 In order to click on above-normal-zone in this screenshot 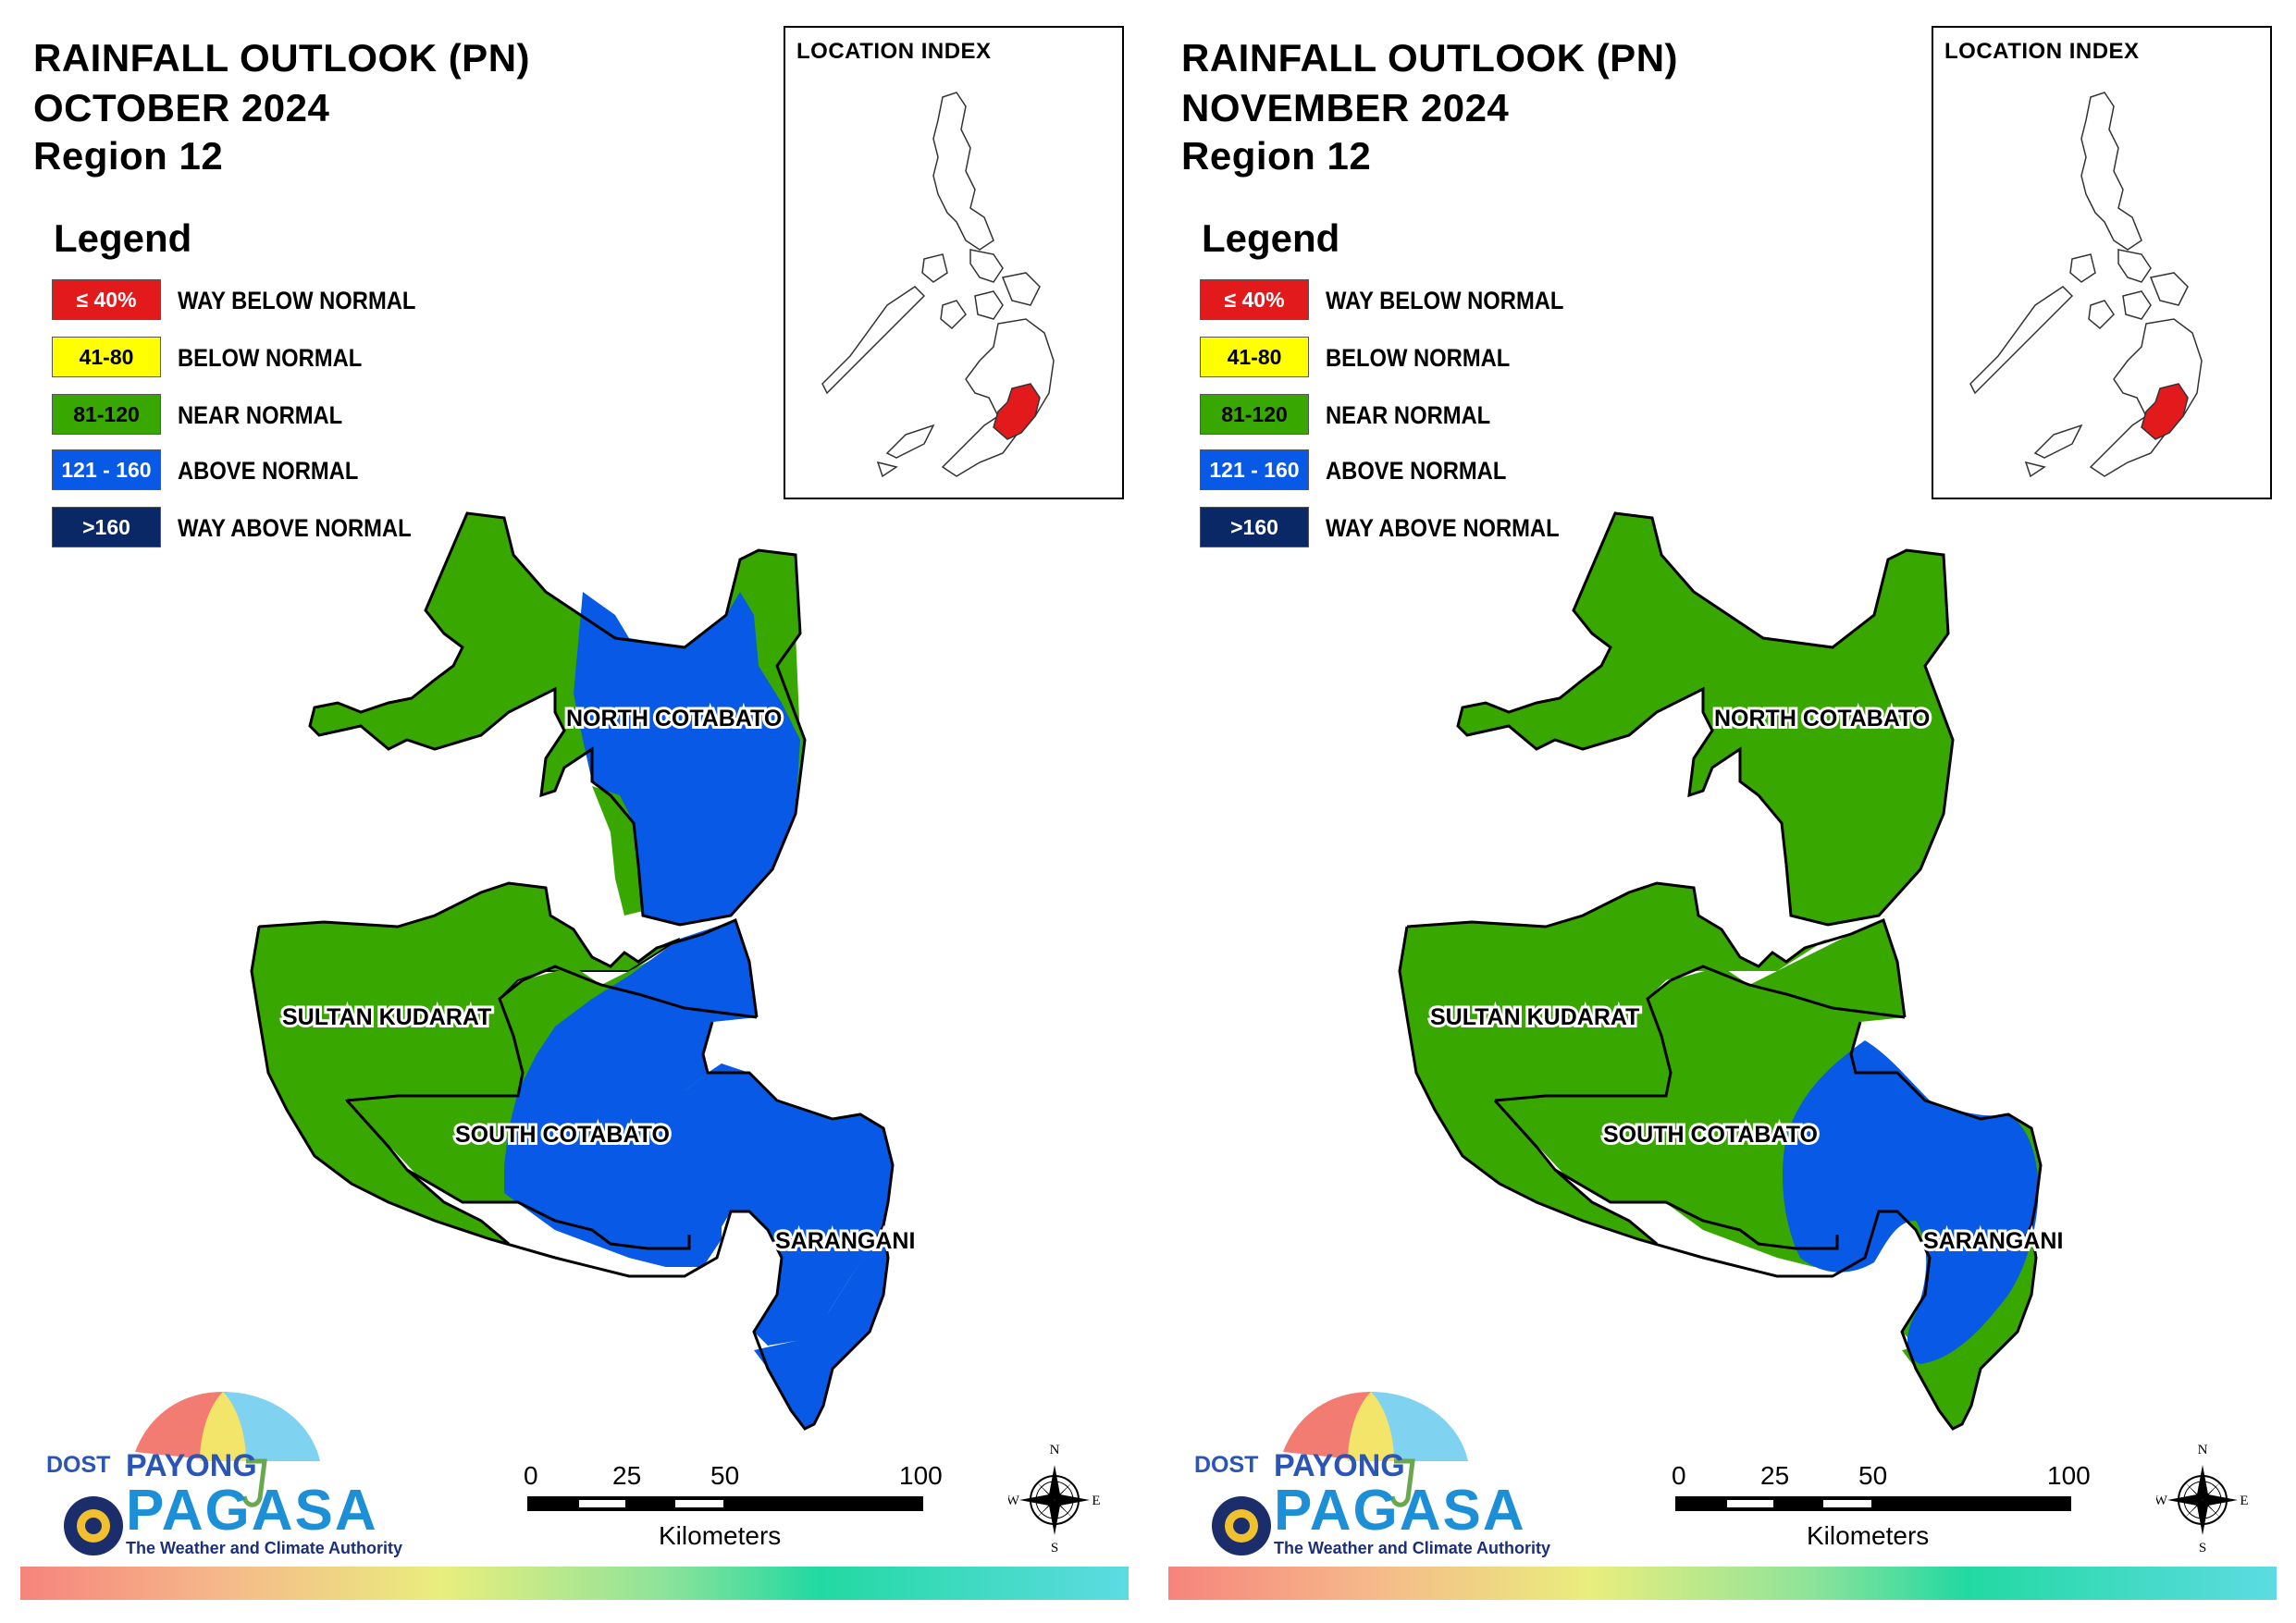, I will do `click(1910, 1202)`.